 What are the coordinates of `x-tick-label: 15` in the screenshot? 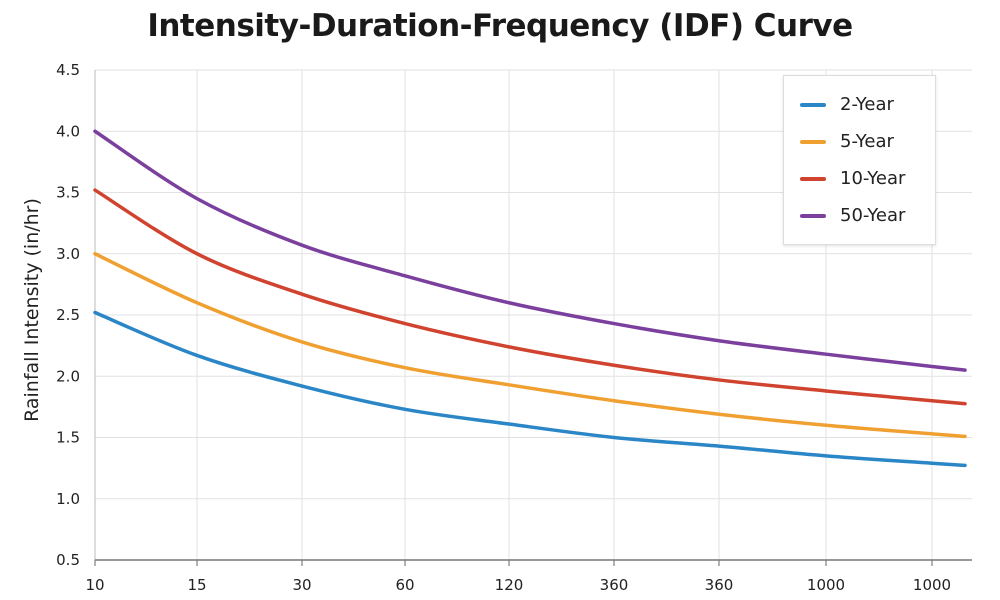 It's located at (196, 585).